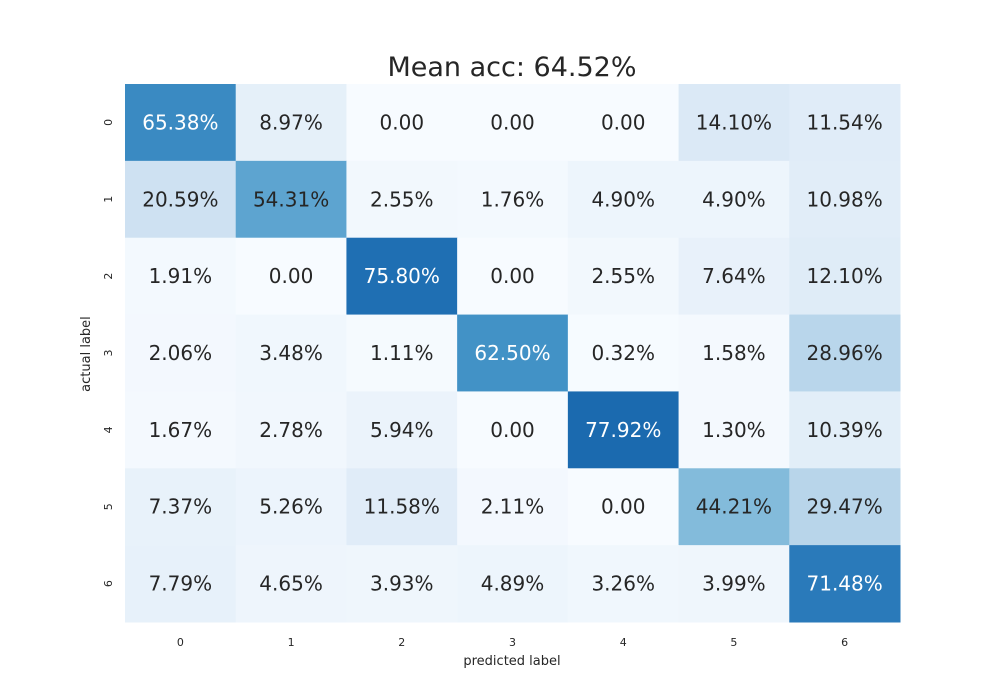  I want to click on cell-label-r3-c1: 3.48%, so click(291, 353).